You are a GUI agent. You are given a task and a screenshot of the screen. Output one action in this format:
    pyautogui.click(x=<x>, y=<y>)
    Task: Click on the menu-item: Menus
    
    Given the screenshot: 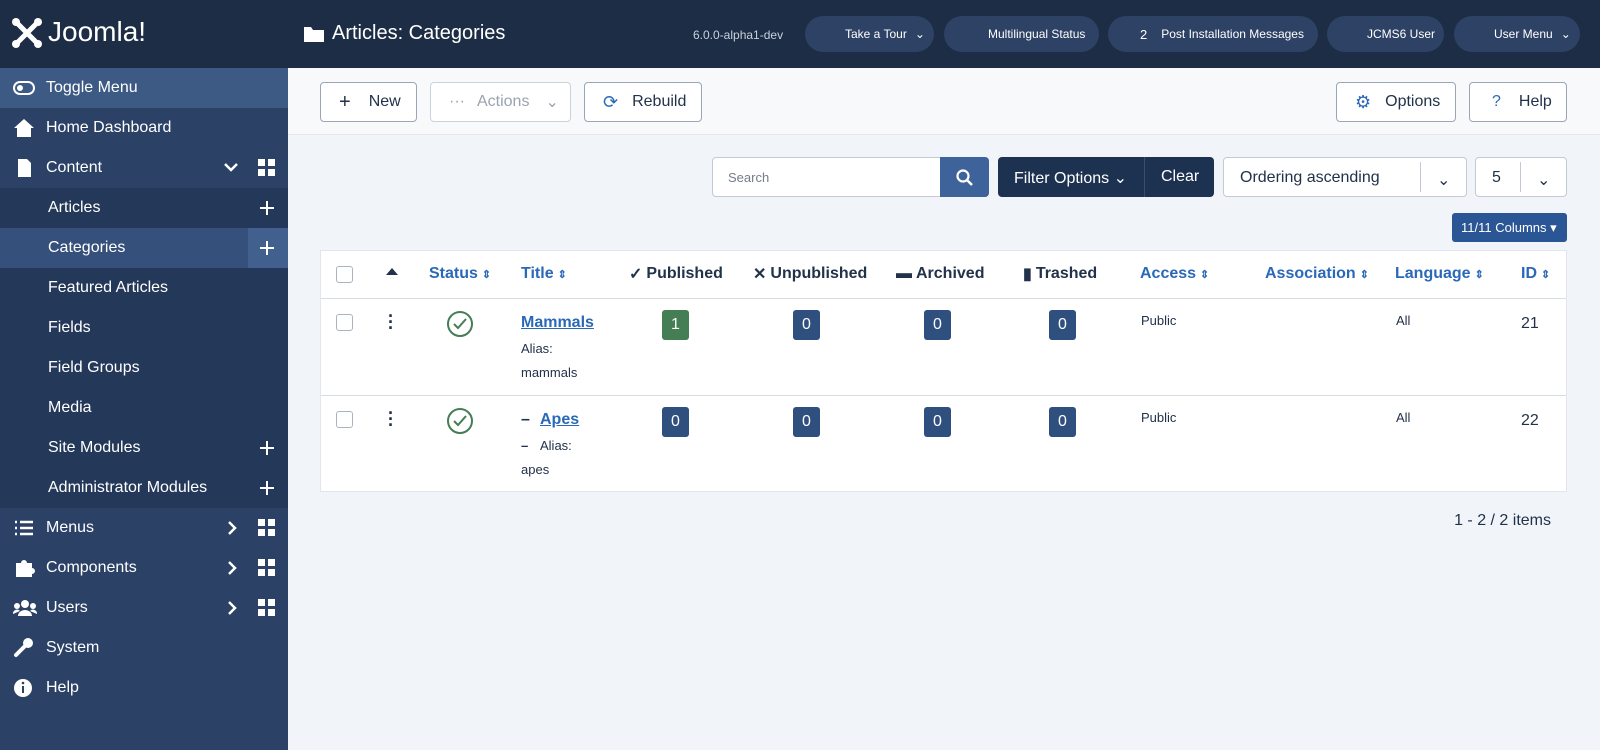 What is the action you would take?
    pyautogui.click(x=144, y=528)
    